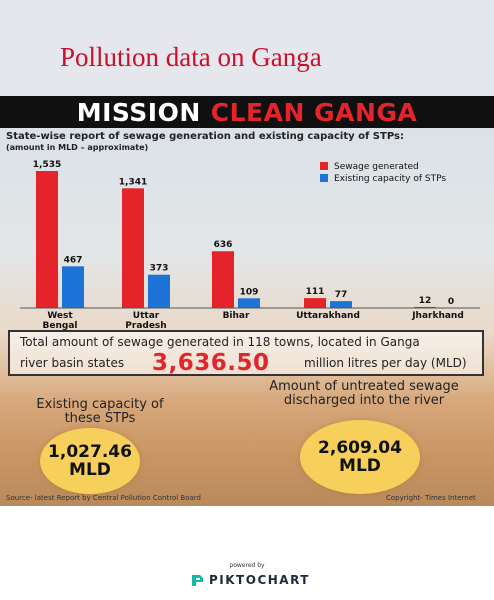 This screenshot has width=494, height=600. I want to click on category-label: Jharkhand, so click(437, 316).